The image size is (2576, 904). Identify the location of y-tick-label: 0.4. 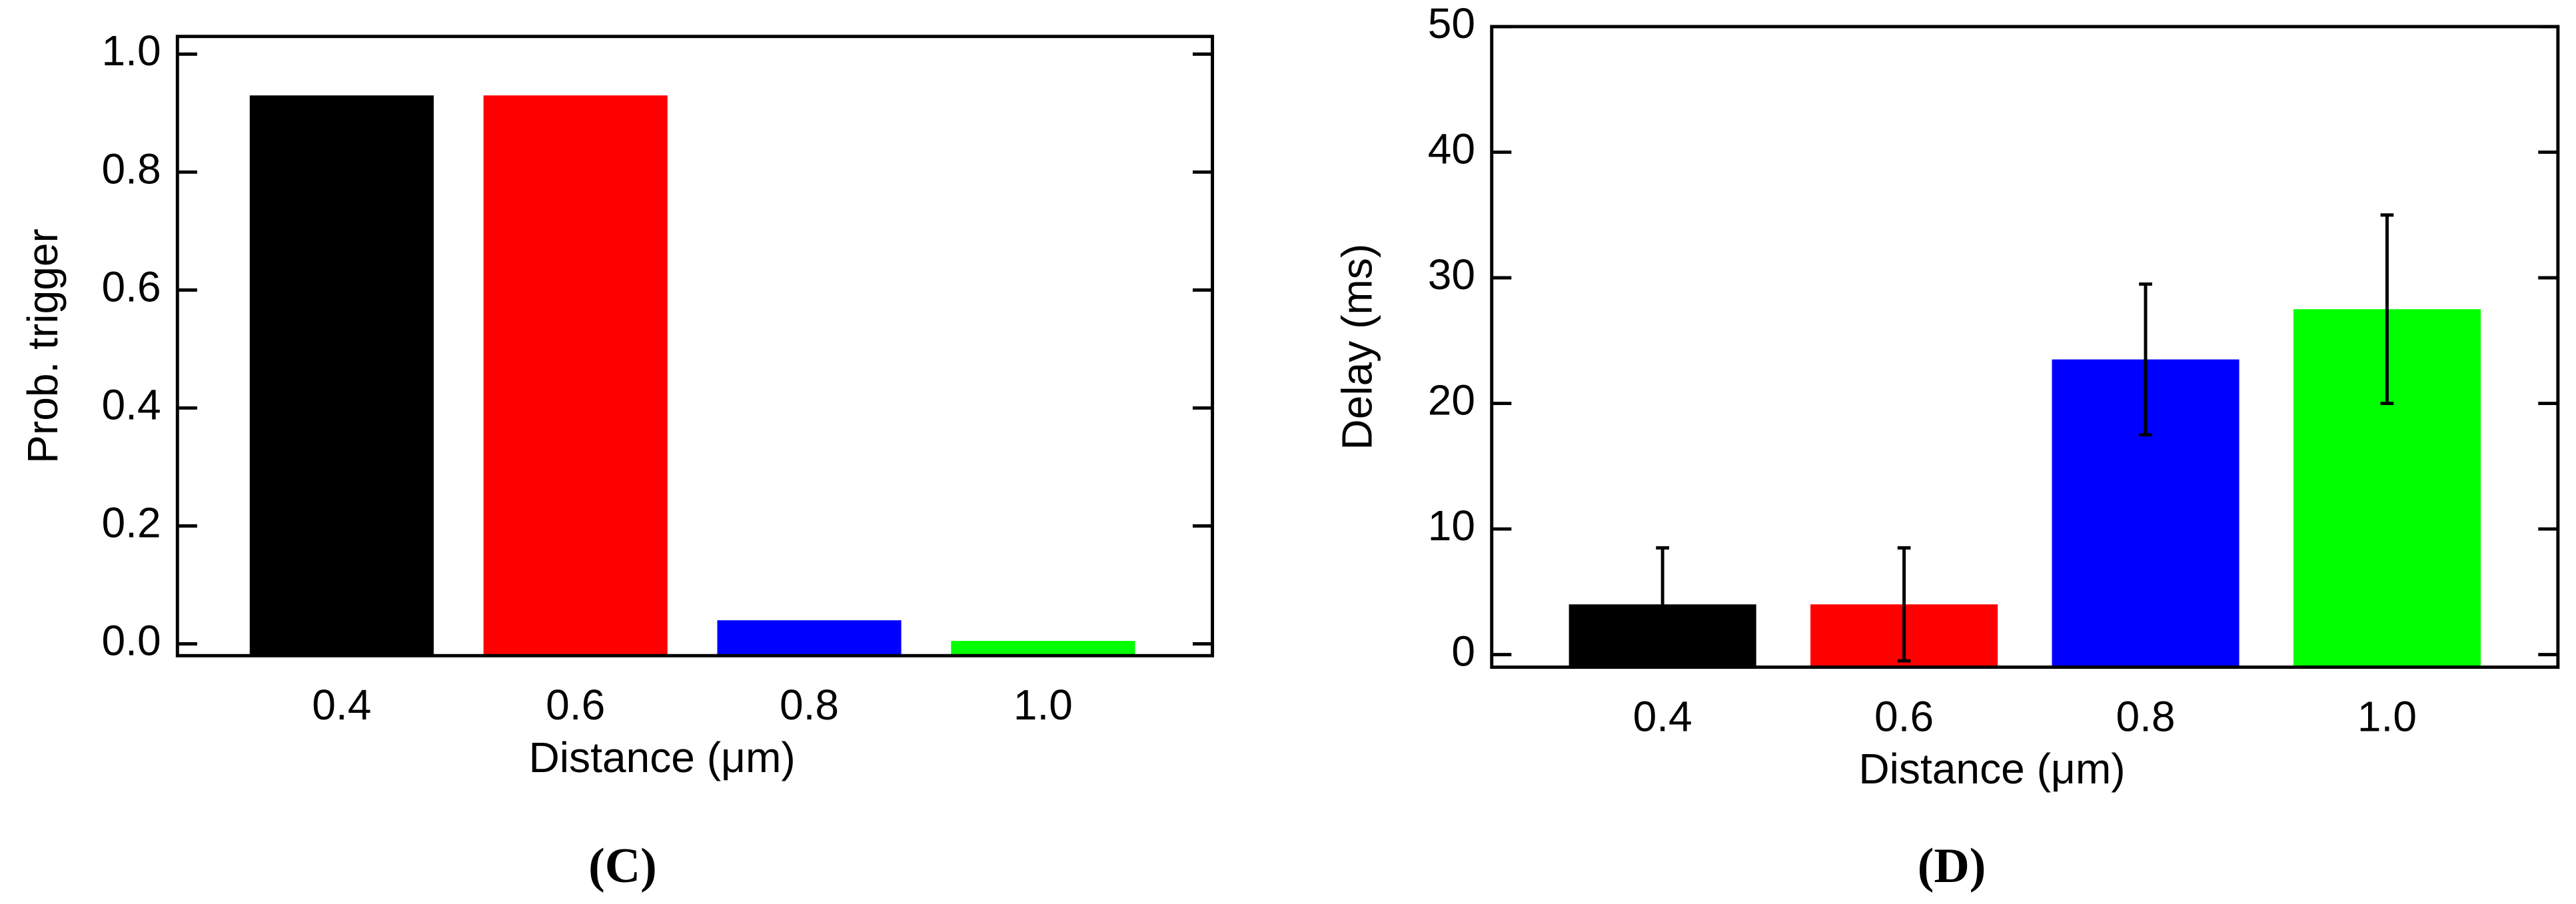
(131, 404).